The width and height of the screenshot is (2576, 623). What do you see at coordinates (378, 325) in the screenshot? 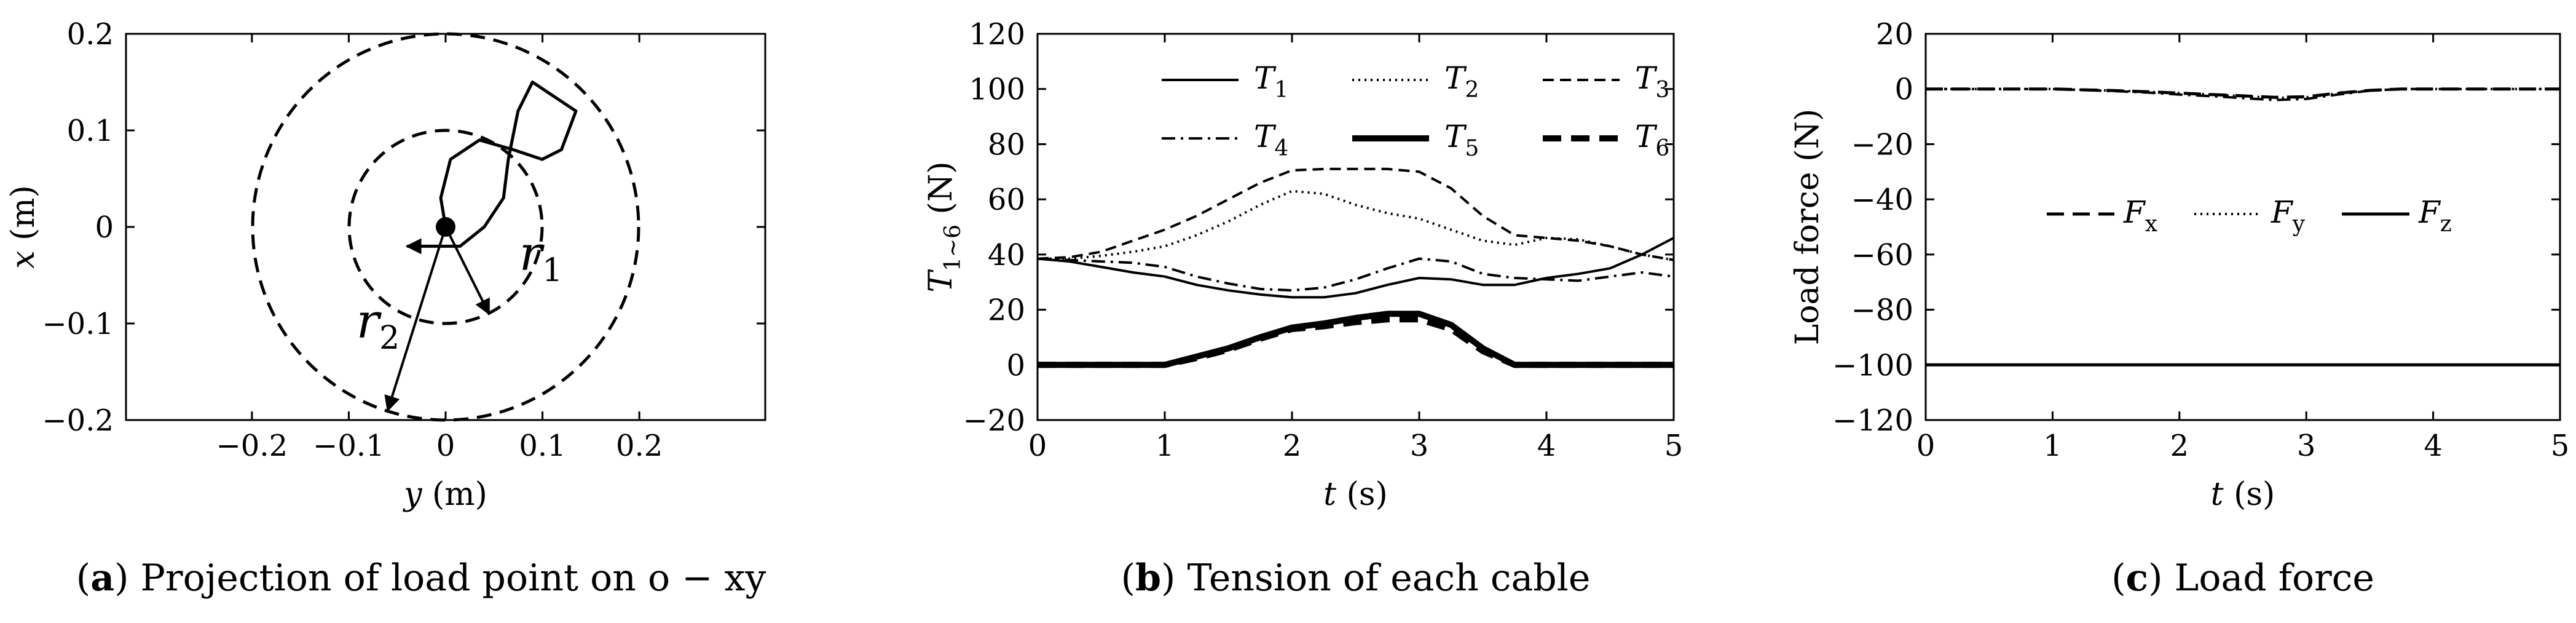
I see `radius-label-2: r2` at bounding box center [378, 325].